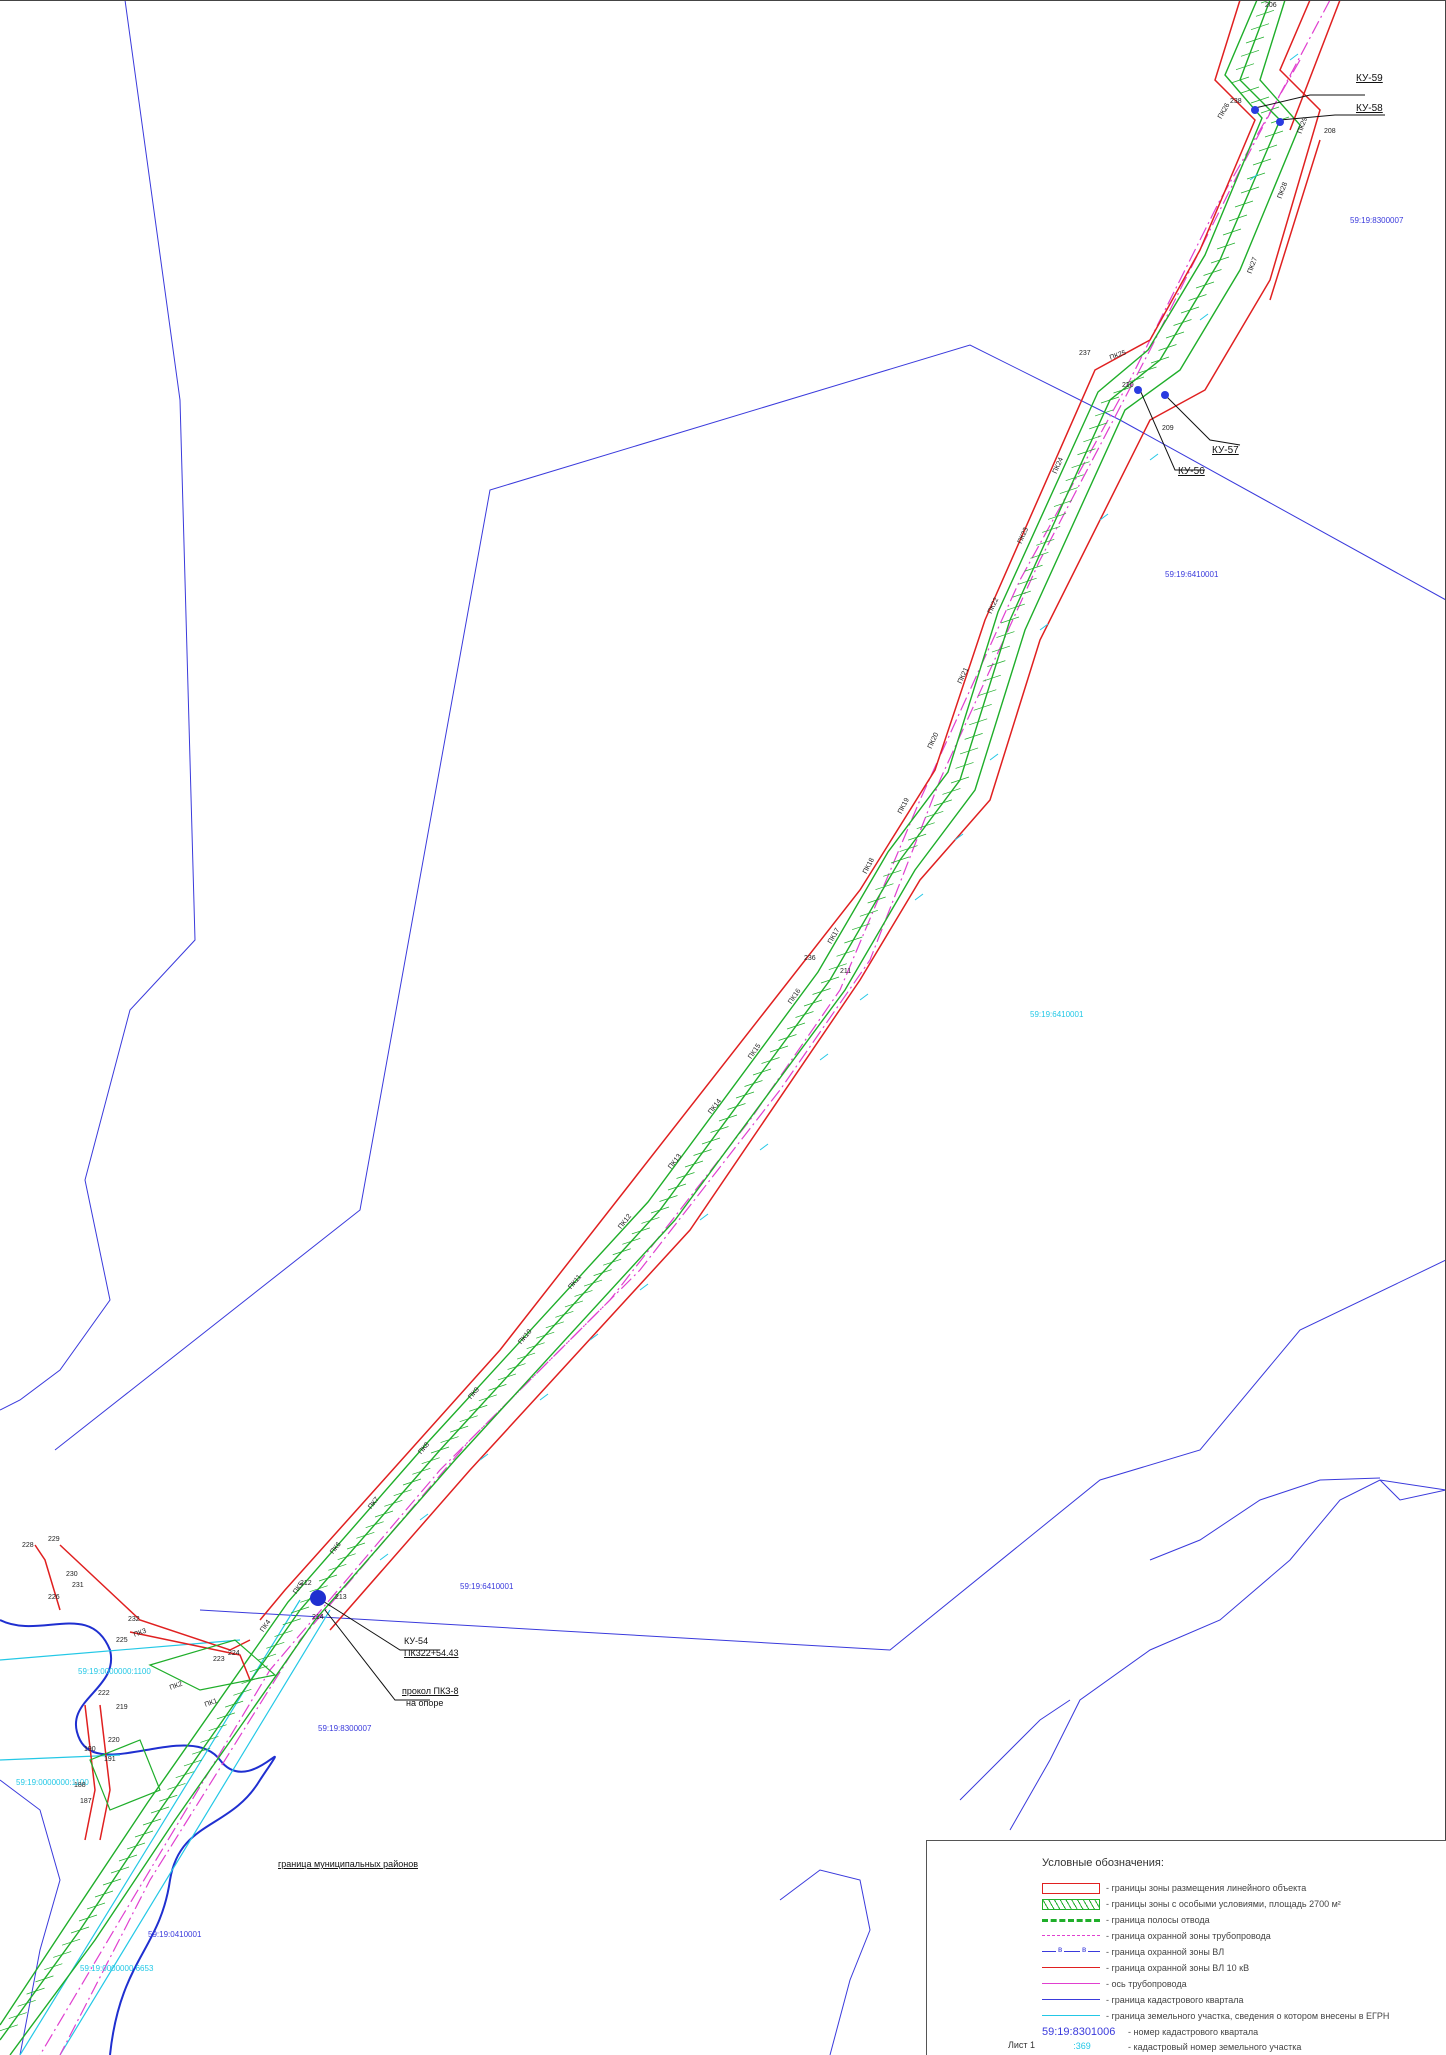 The width and height of the screenshot is (1446, 2055). Describe the element at coordinates (183, 1725) in the screenshot. I see `spur-hatch` at that location.